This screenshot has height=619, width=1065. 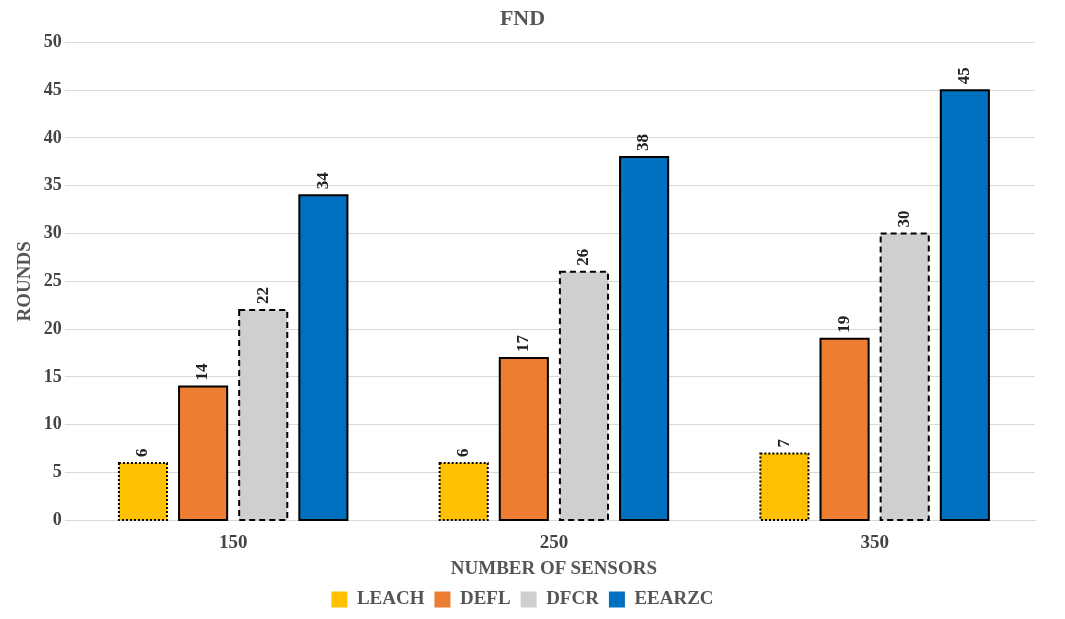 I want to click on legend-label: LEACH, so click(x=390, y=598).